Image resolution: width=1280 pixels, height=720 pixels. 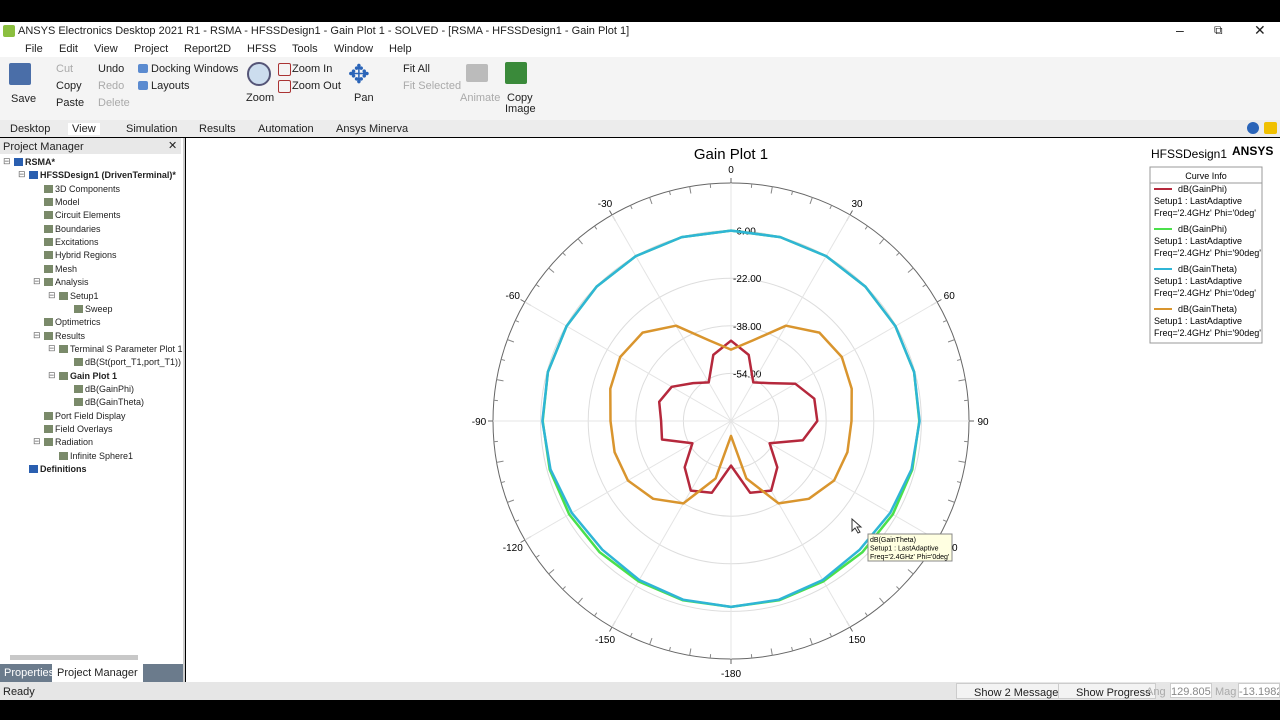 I want to click on undo: Undo, so click(x=111, y=69).